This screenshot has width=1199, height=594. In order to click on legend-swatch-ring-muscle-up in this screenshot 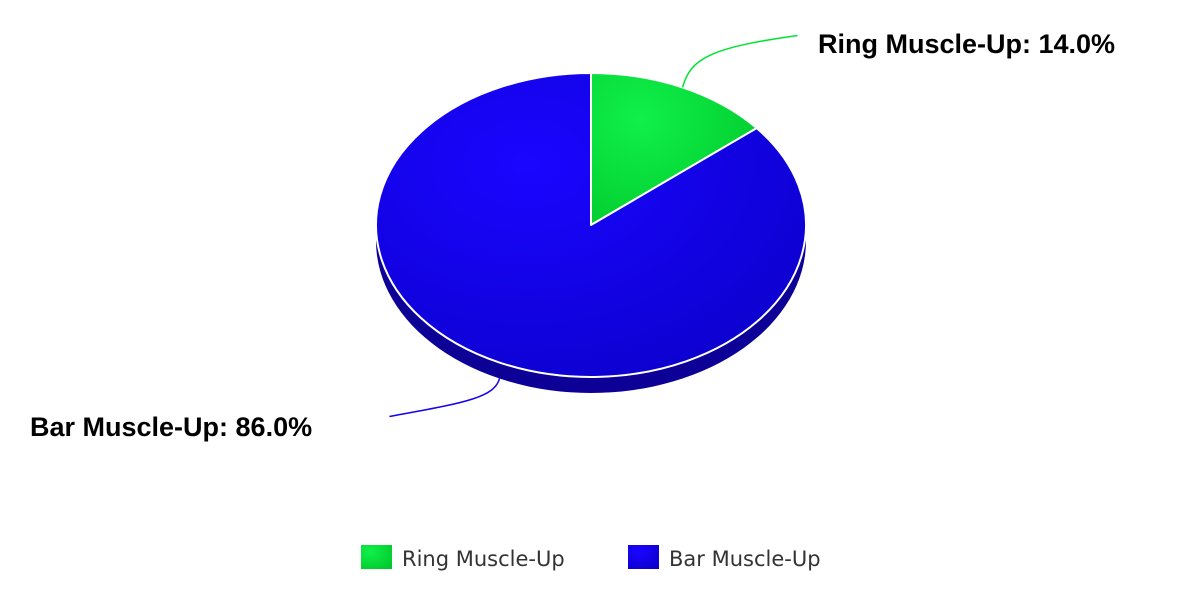, I will do `click(376, 557)`.